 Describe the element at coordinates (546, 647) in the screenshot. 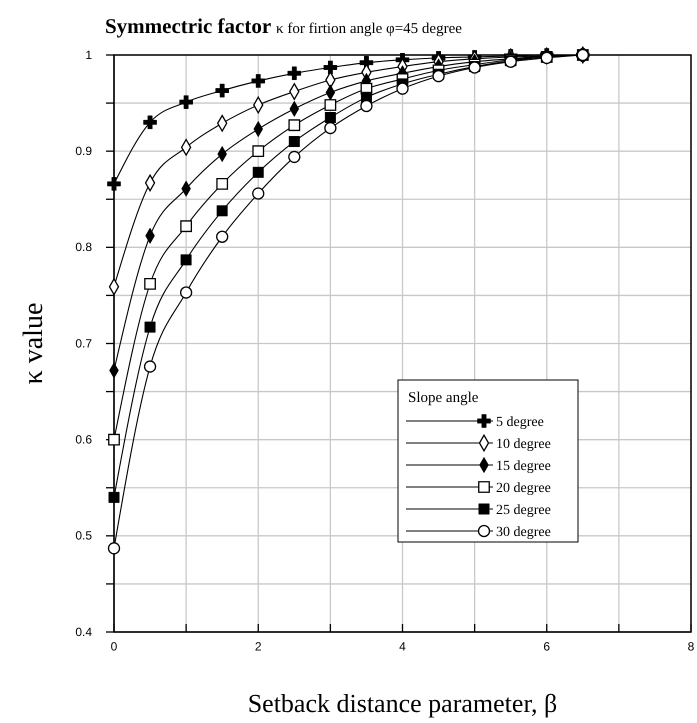

I see `x-tick-label: 6` at that location.